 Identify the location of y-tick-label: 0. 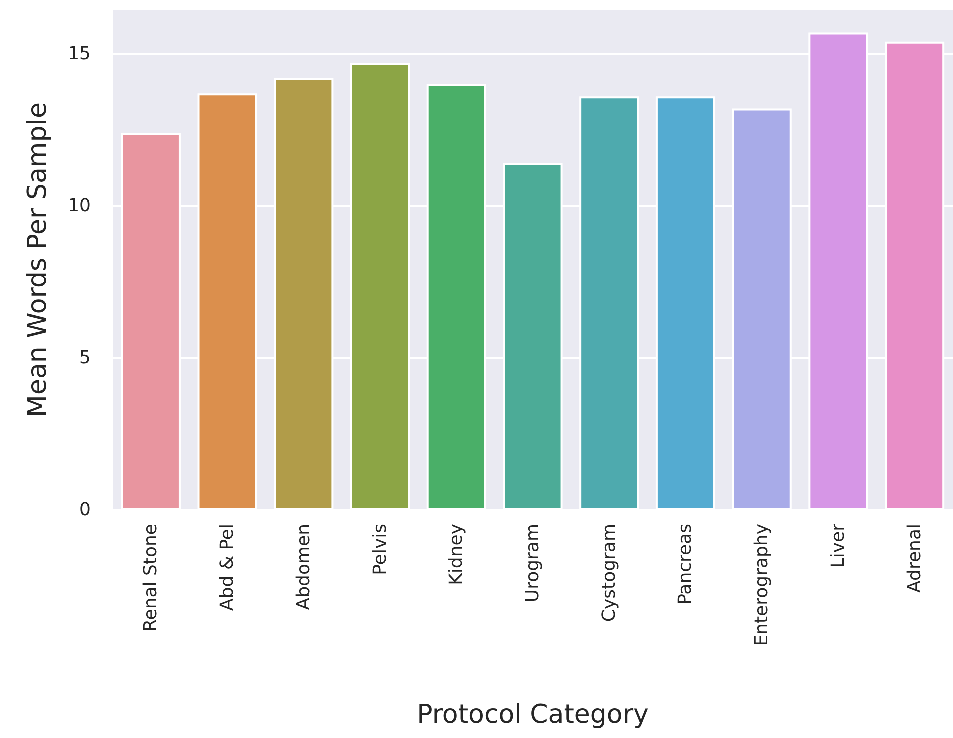
(85, 510).